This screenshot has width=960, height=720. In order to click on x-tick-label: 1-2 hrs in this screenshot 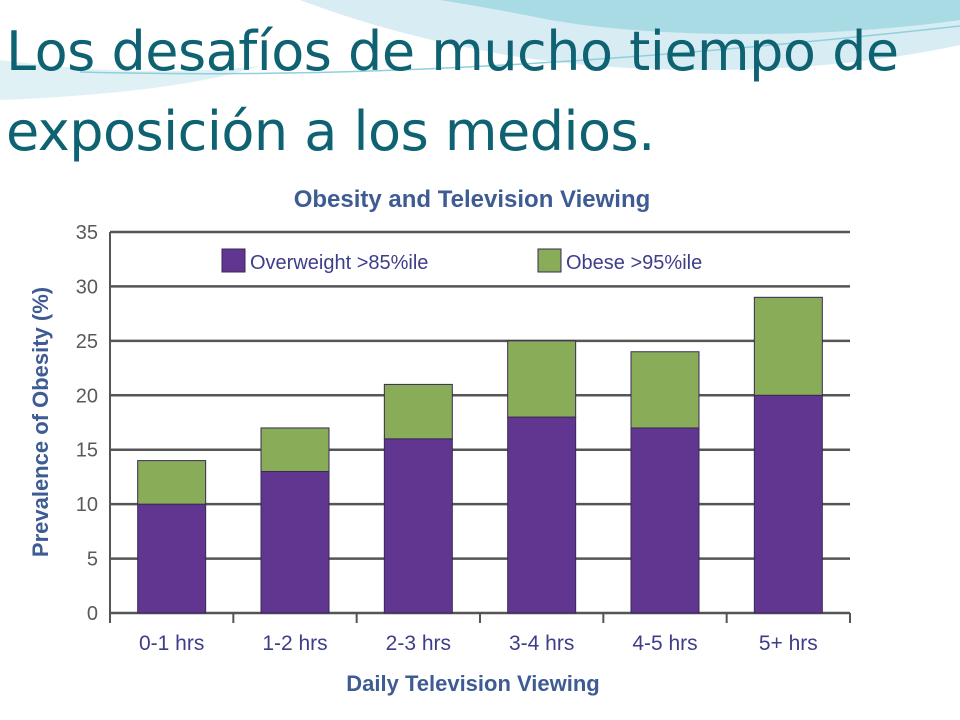, I will do `click(294, 643)`.